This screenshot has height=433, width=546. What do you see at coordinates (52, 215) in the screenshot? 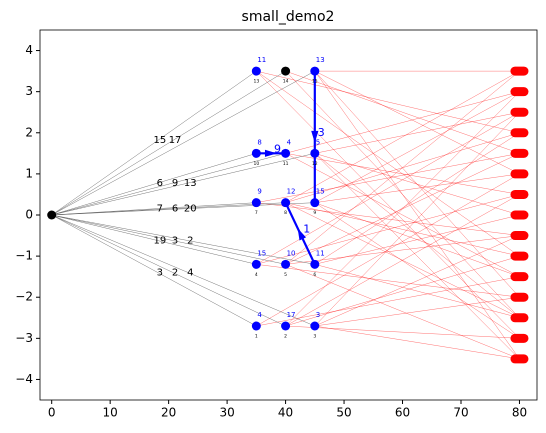
I see `root-node` at bounding box center [52, 215].